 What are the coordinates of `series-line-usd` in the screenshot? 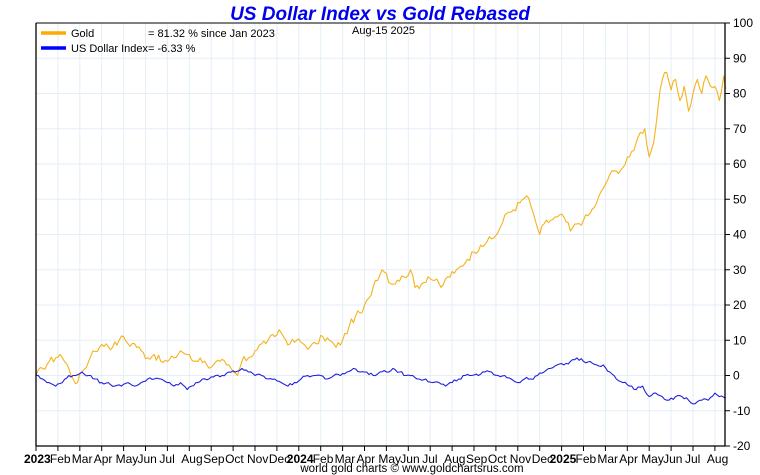 It's located at (380, 381).